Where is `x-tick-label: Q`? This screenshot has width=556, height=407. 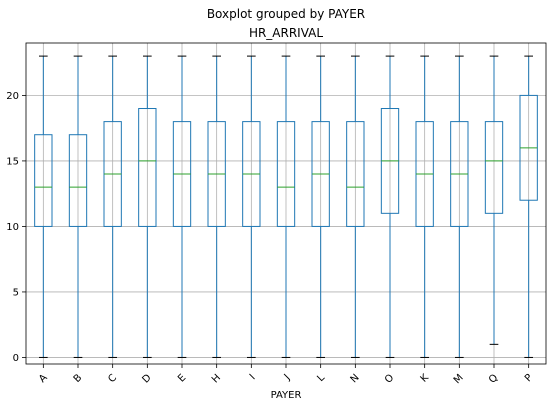
x-tick-label: Q is located at coordinates (493, 378).